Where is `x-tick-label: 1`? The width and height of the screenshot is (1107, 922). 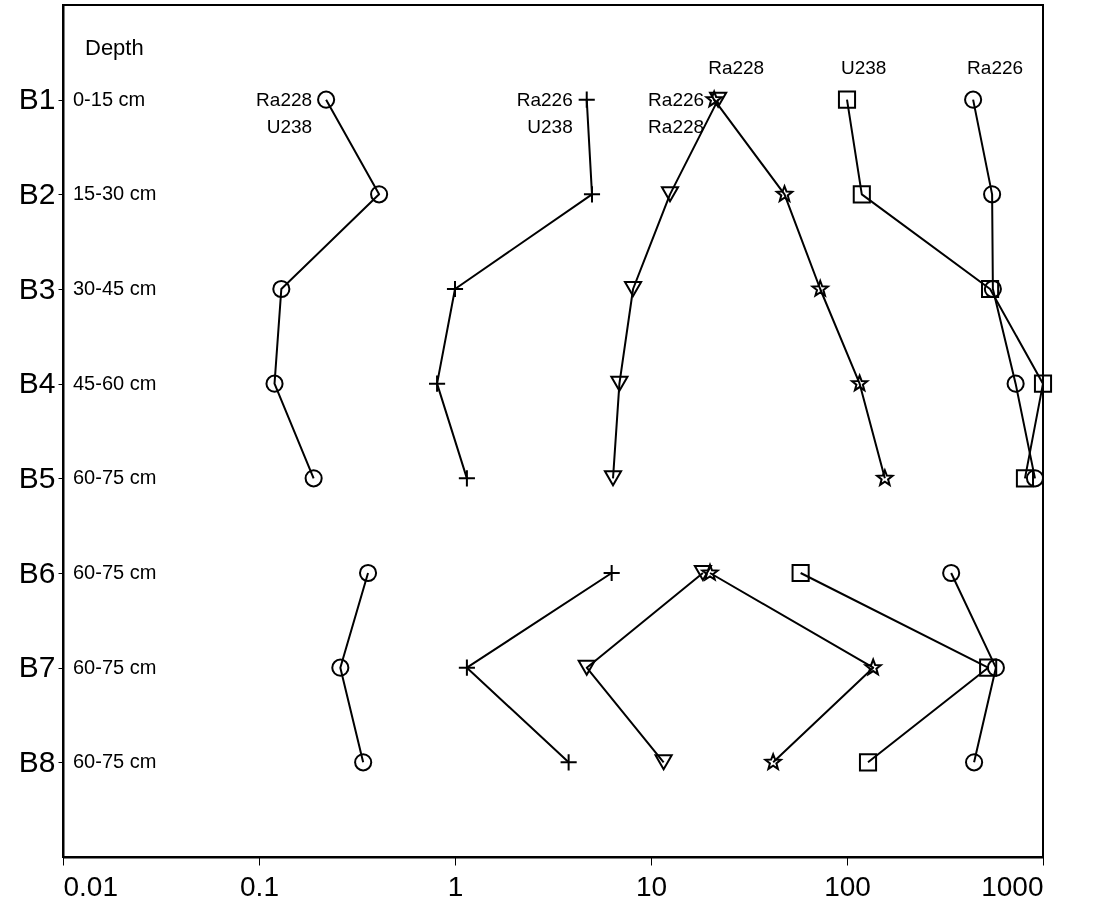 x-tick-label: 1 is located at coordinates (455, 886).